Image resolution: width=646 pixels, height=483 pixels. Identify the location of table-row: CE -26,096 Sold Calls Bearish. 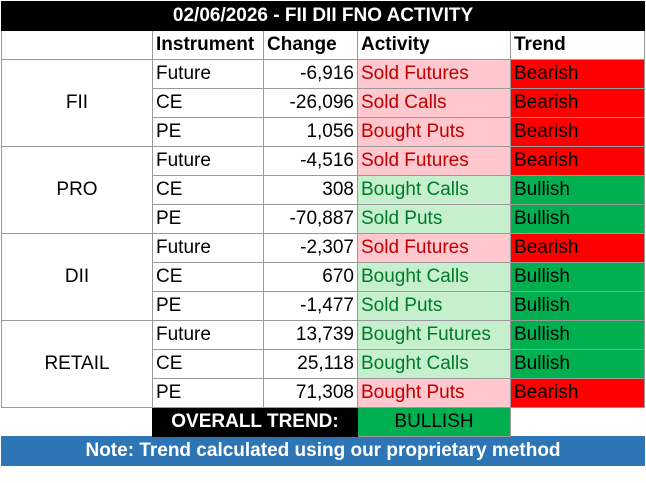
(324, 103).